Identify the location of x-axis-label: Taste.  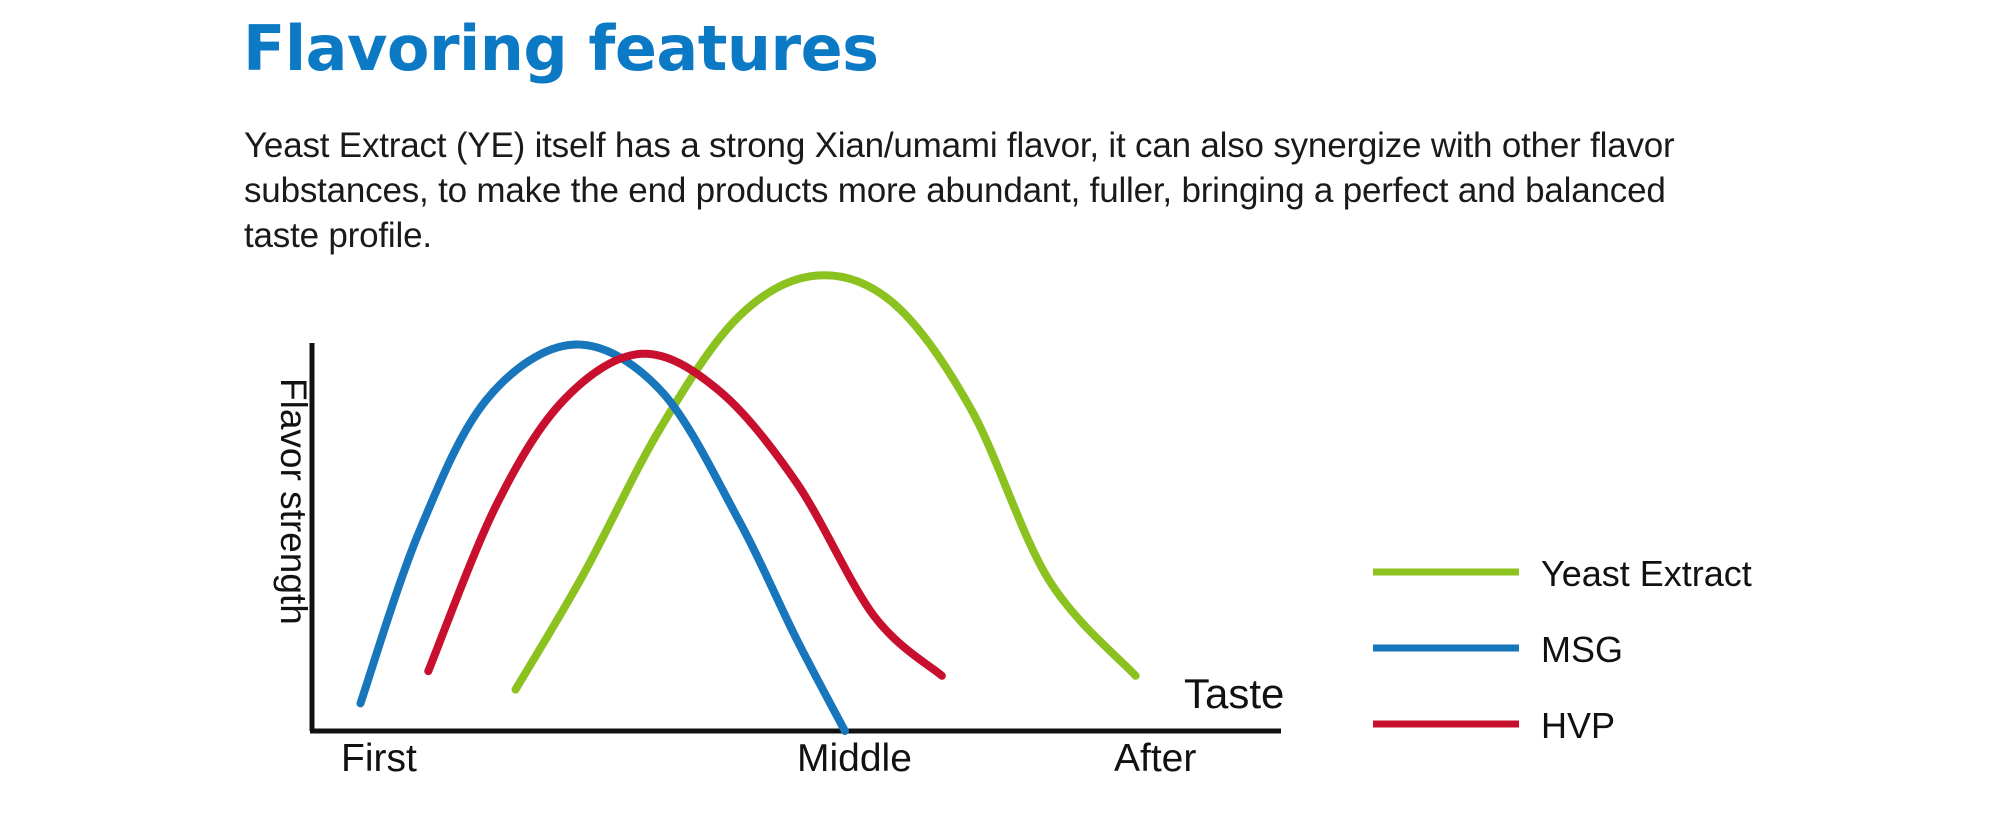
(1234, 693).